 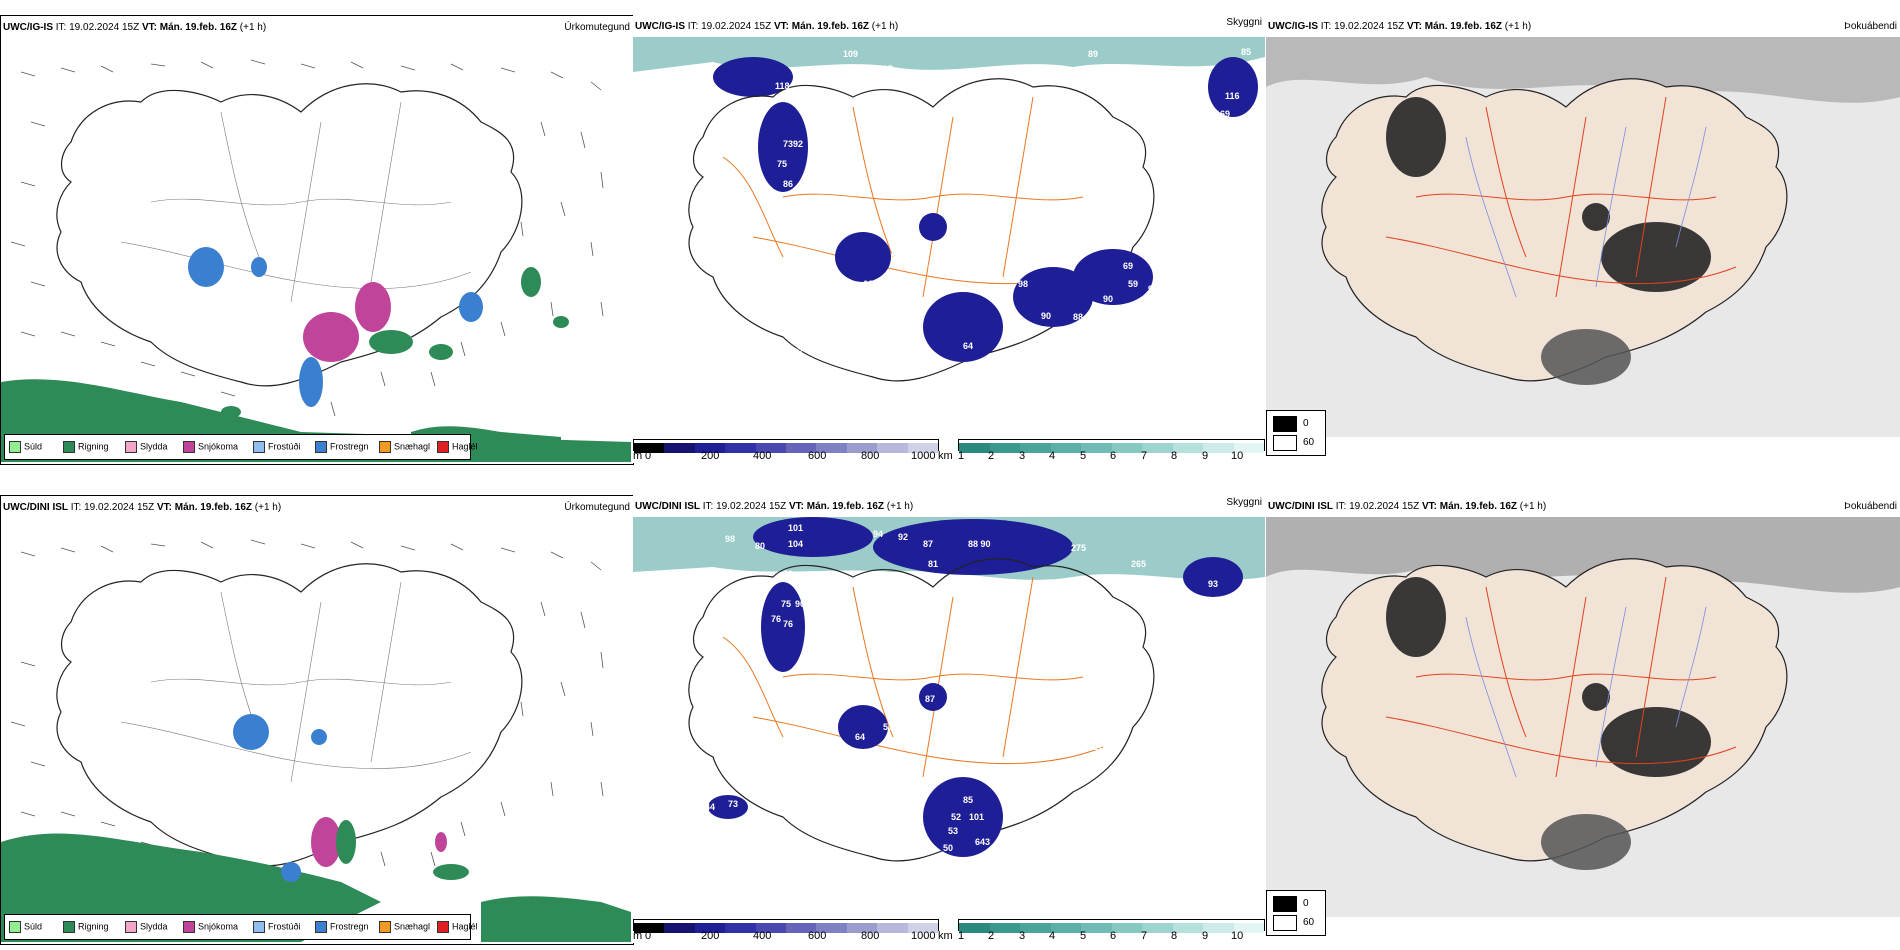 What do you see at coordinates (457, 927) in the screenshot?
I see `legend-item: Haglél` at bounding box center [457, 927].